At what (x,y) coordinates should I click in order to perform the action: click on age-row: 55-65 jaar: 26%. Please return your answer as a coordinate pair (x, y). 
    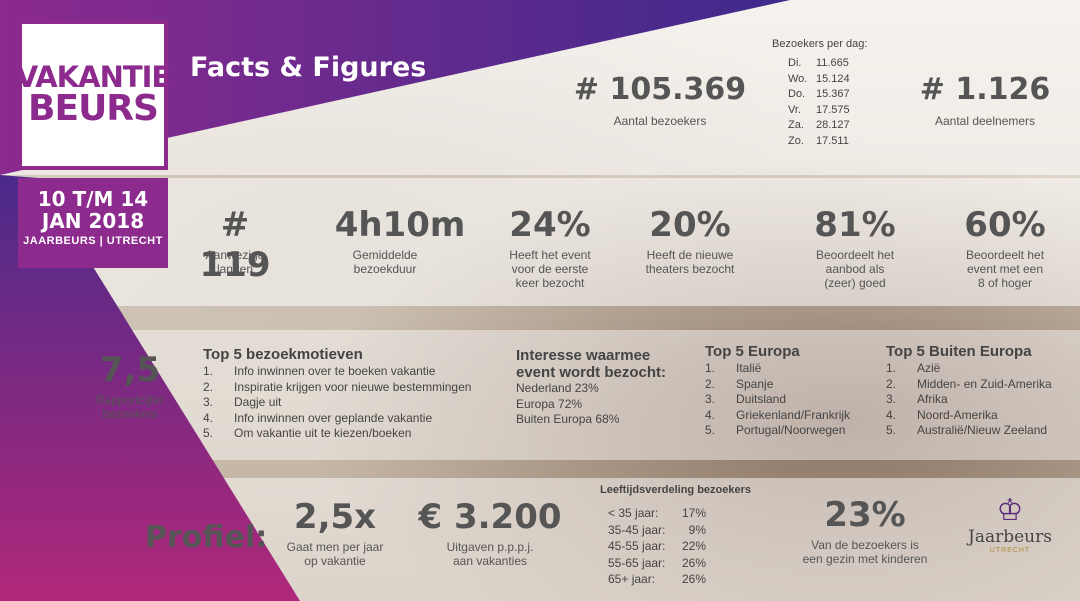
    Looking at the image, I should click on (657, 562).